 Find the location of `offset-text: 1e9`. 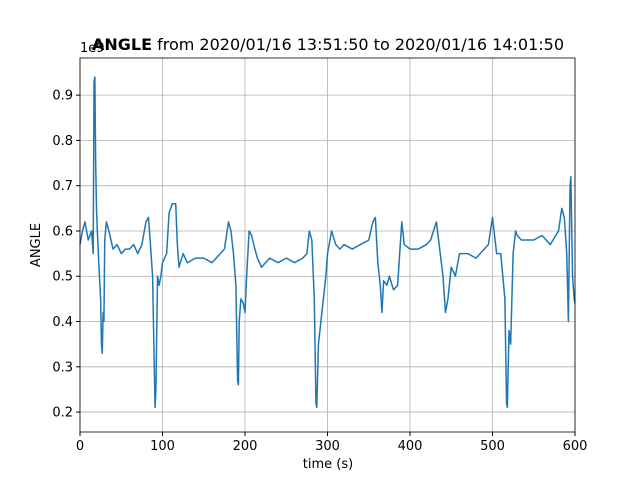

offset-text: 1e9 is located at coordinates (92, 48).